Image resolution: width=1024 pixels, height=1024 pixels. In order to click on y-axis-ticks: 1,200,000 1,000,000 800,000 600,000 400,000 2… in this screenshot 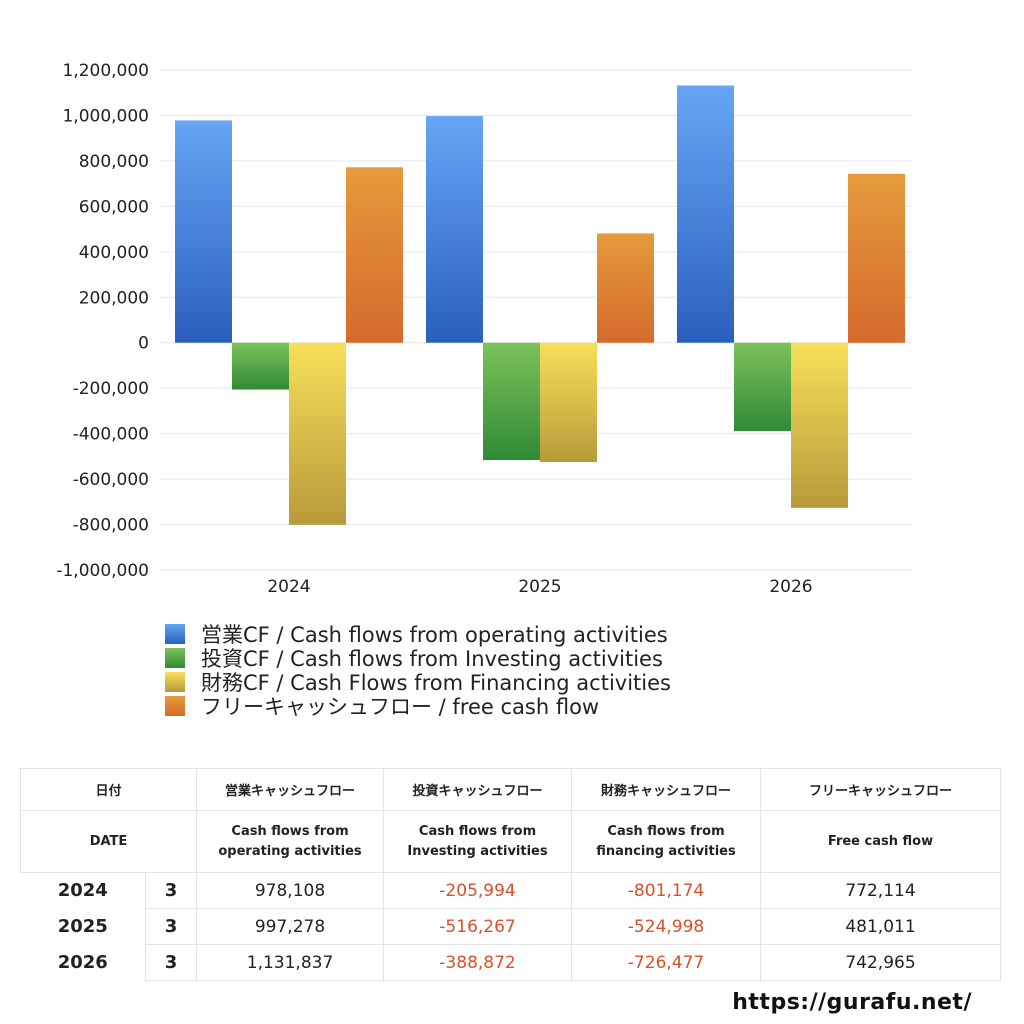, I will do `click(102, 321)`.